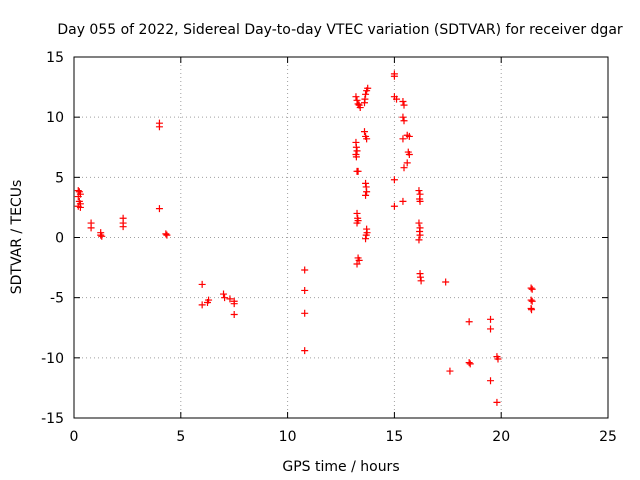  Describe the element at coordinates (59, 178) in the screenshot. I see `y-tick-label: 5` at that location.